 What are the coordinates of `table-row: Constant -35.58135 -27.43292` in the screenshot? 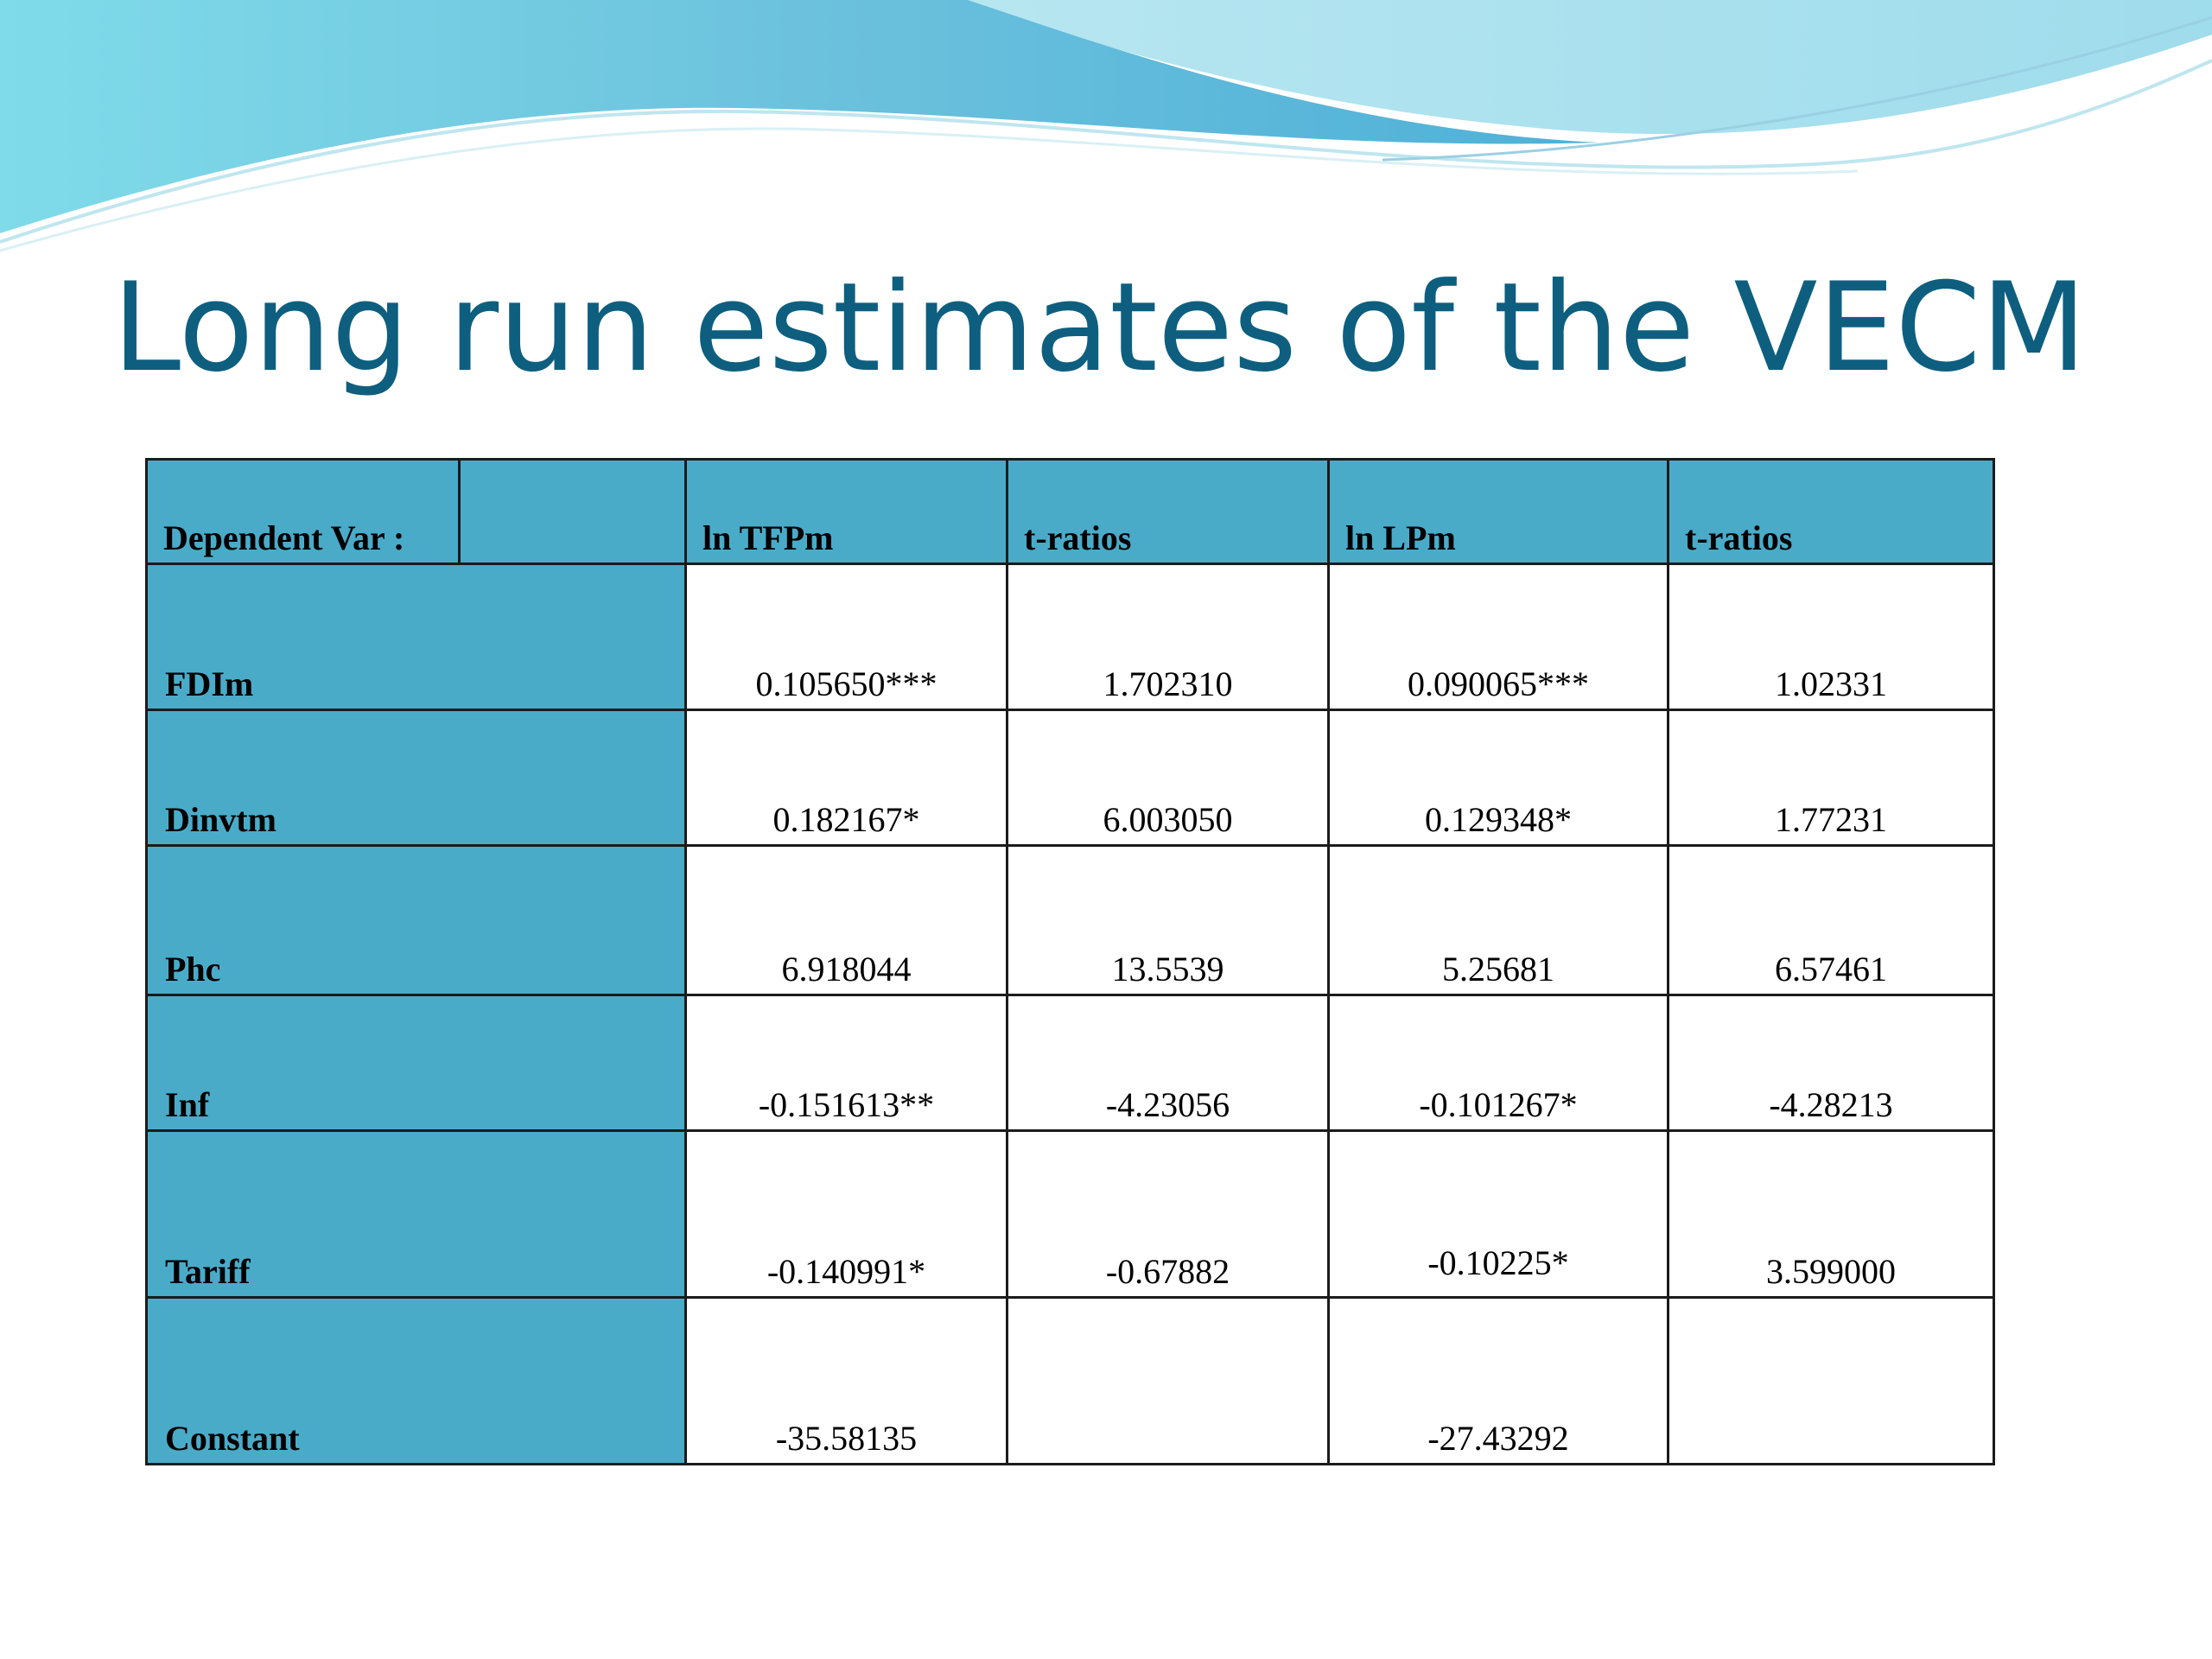 It's located at (1070, 1380).